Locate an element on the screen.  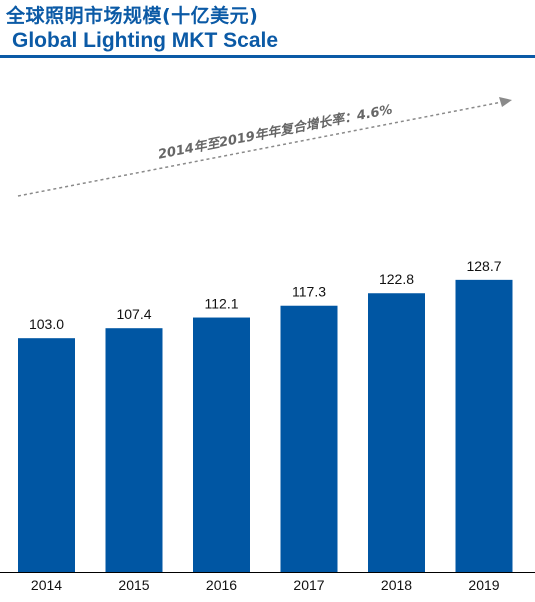
chart-title-en: Global Lighting MKT Scale is located at coordinates (145, 40).